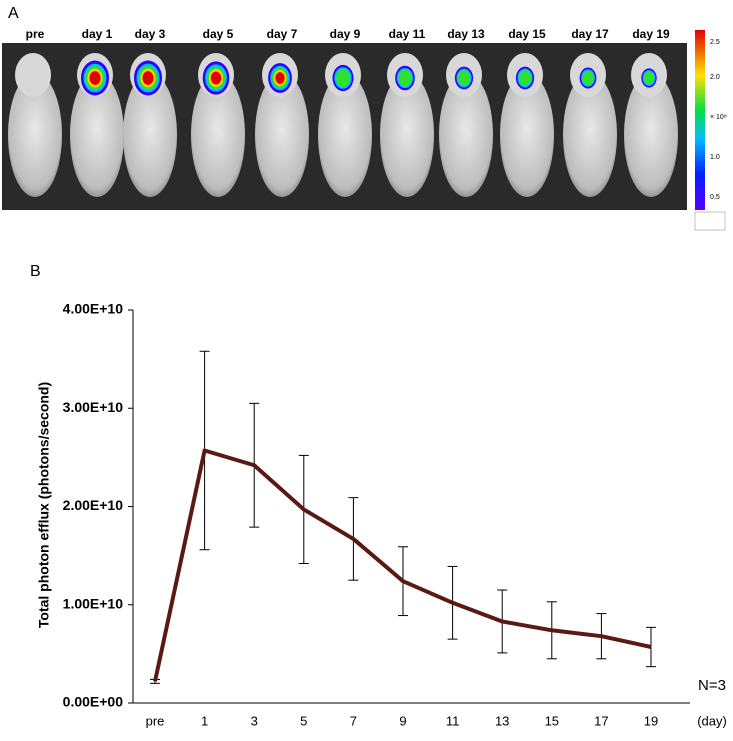  Describe the element at coordinates (93, 505) in the screenshot. I see `y-tick-label: 2.00E+10` at that location.